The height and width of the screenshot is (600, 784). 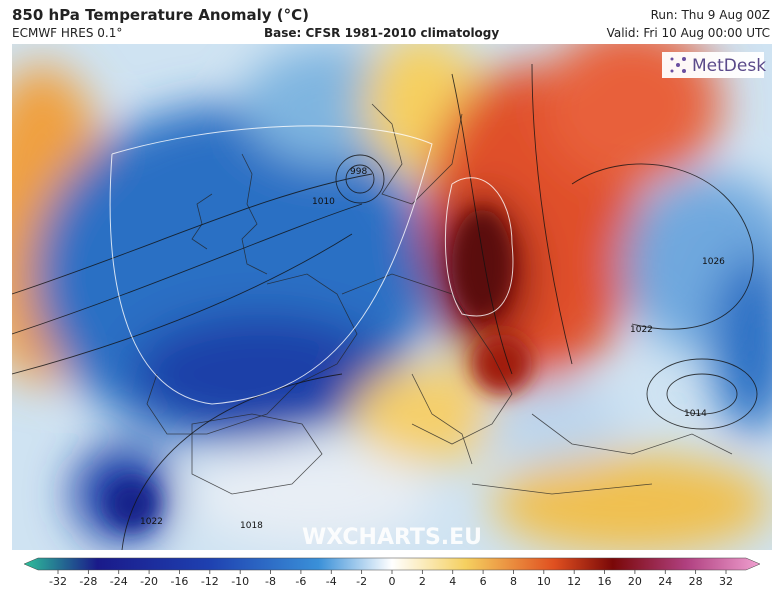 What do you see at coordinates (58, 581) in the screenshot?
I see `colorbar-tick-label: -32` at bounding box center [58, 581].